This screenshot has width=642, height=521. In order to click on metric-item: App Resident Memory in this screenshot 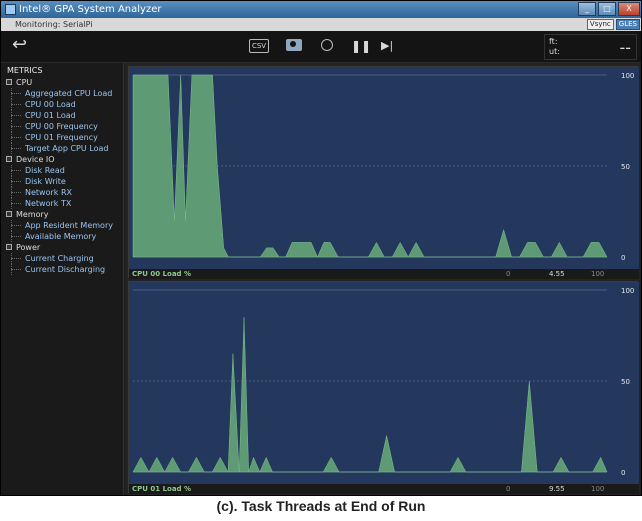, I will do `click(62, 225)`.